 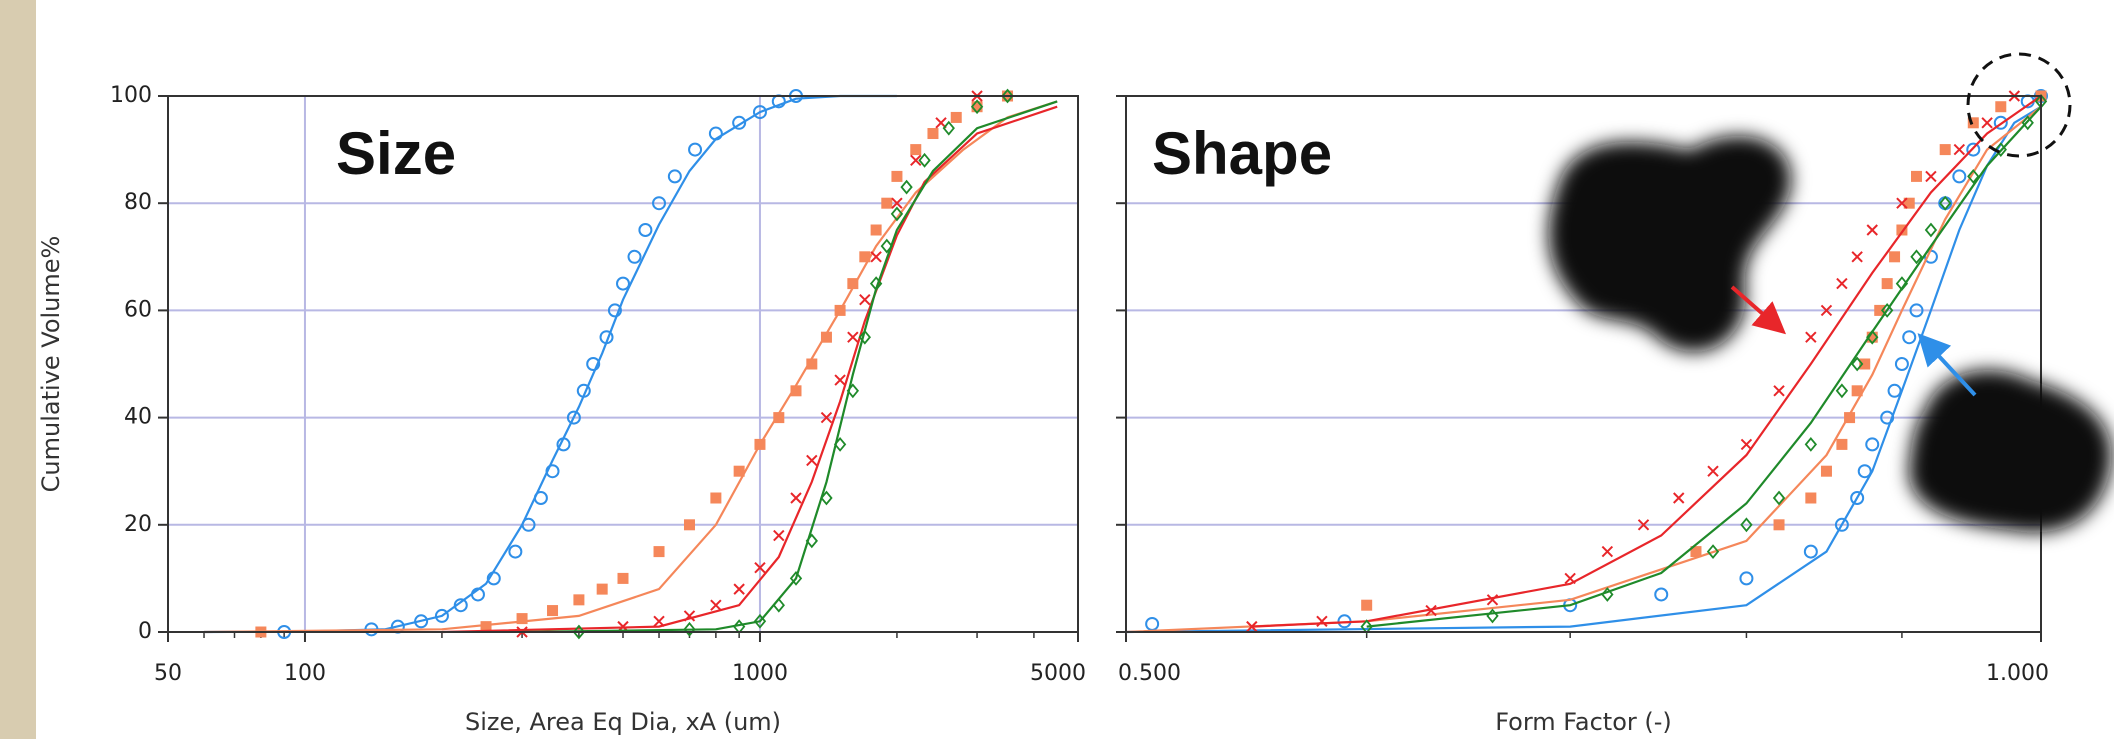 What do you see at coordinates (305, 673) in the screenshot?
I see `x-tick-label: 100` at bounding box center [305, 673].